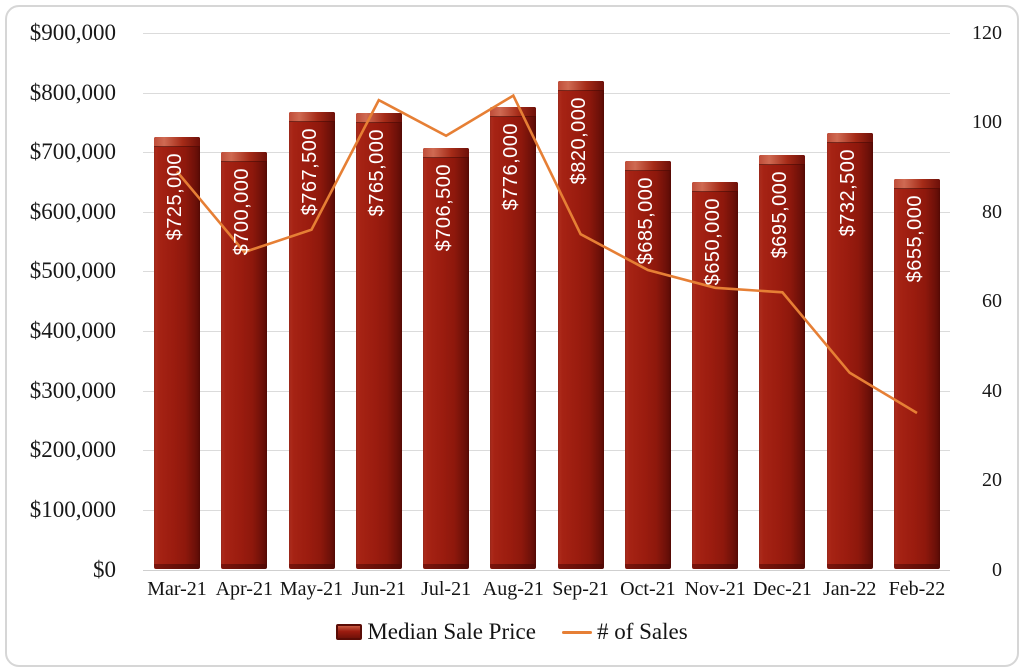 This screenshot has height=672, width=1024. I want to click on left-axis-tick: $100,000, so click(72, 509).